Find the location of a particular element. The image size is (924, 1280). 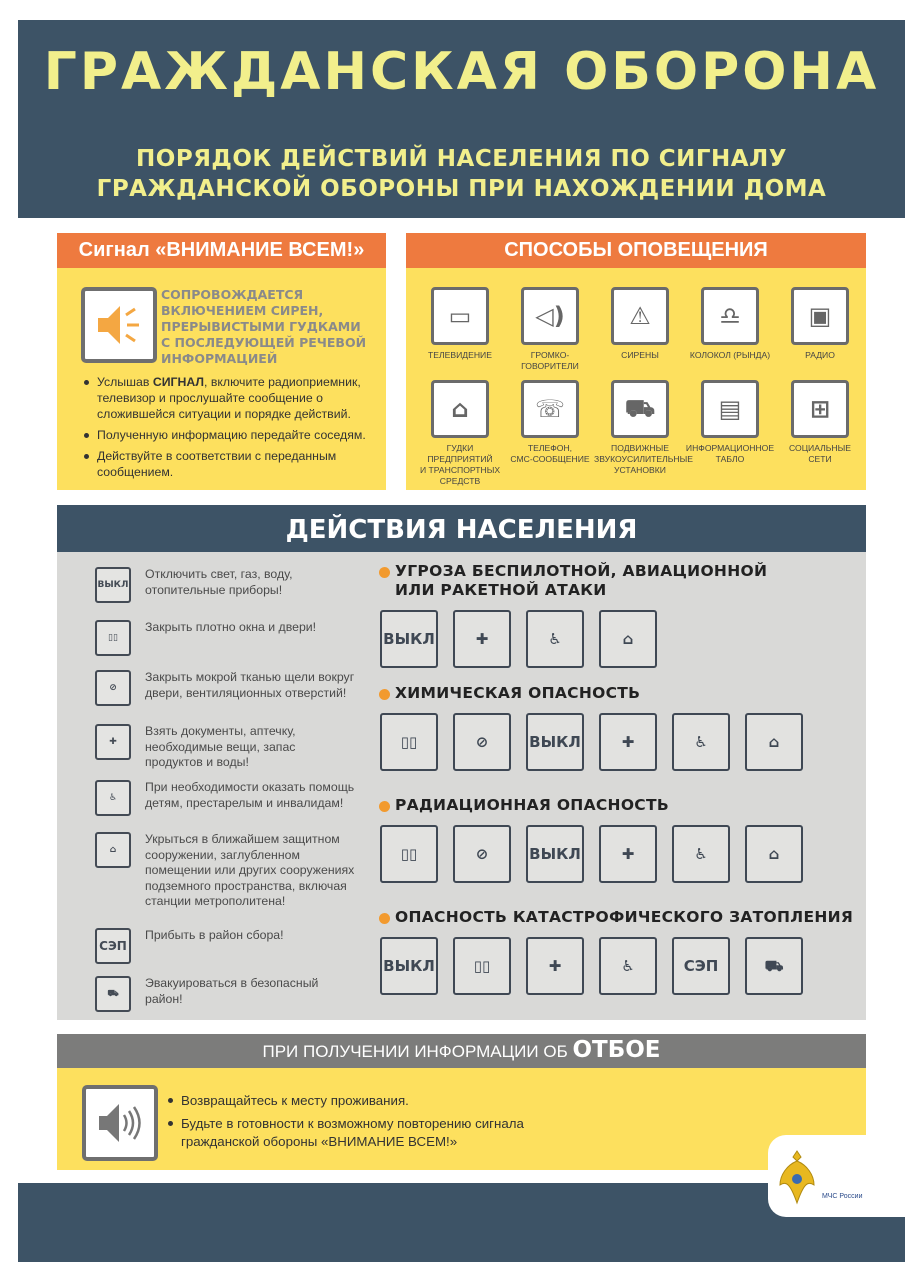

notification-label: ГРОМКО- ГОВОРИТЕЛИ is located at coordinates (550, 360).